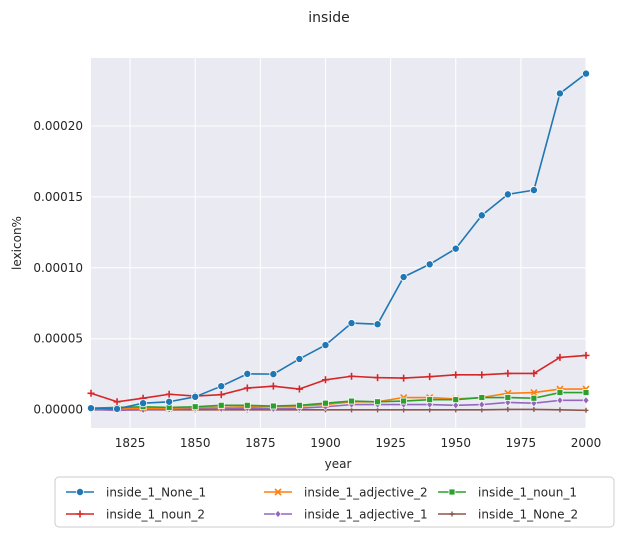 The height and width of the screenshot is (537, 622). Describe the element at coordinates (328, 18) in the screenshot. I see `chart-title: inside` at that location.